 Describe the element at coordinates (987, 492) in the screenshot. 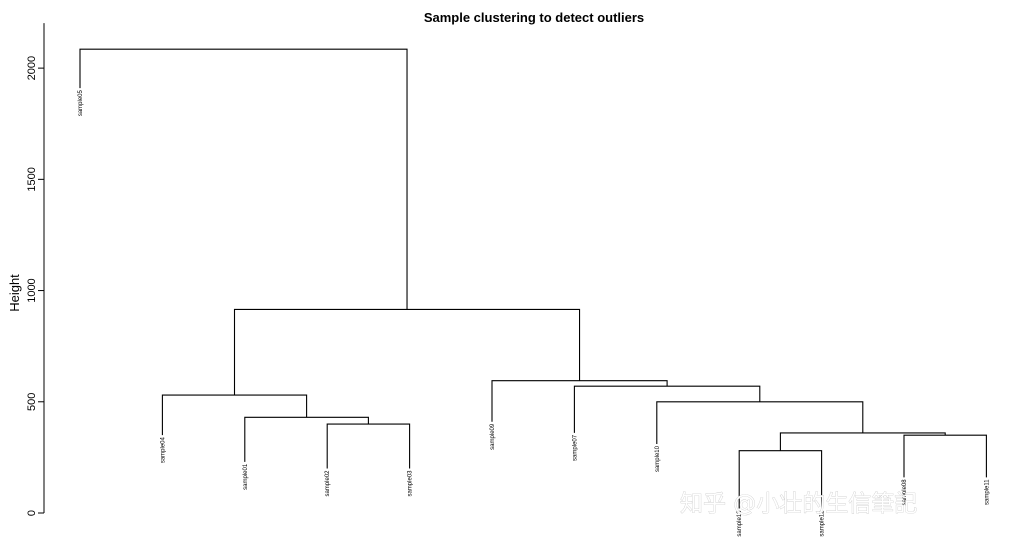

I see `leaf-label-sample11: sample11` at that location.